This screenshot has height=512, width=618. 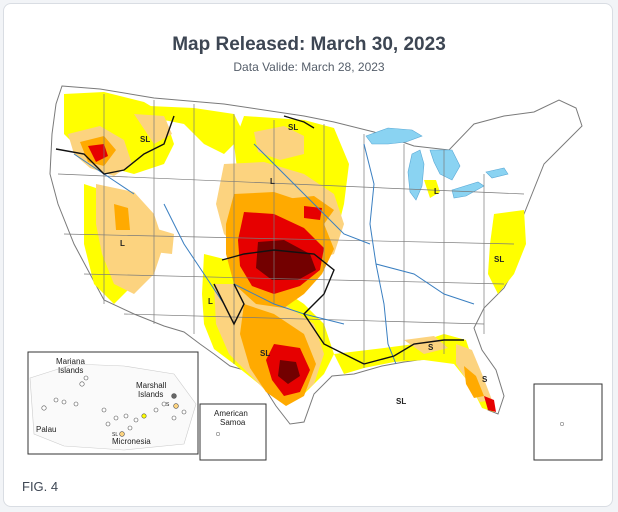 I want to click on lake-huron, so click(x=445, y=165).